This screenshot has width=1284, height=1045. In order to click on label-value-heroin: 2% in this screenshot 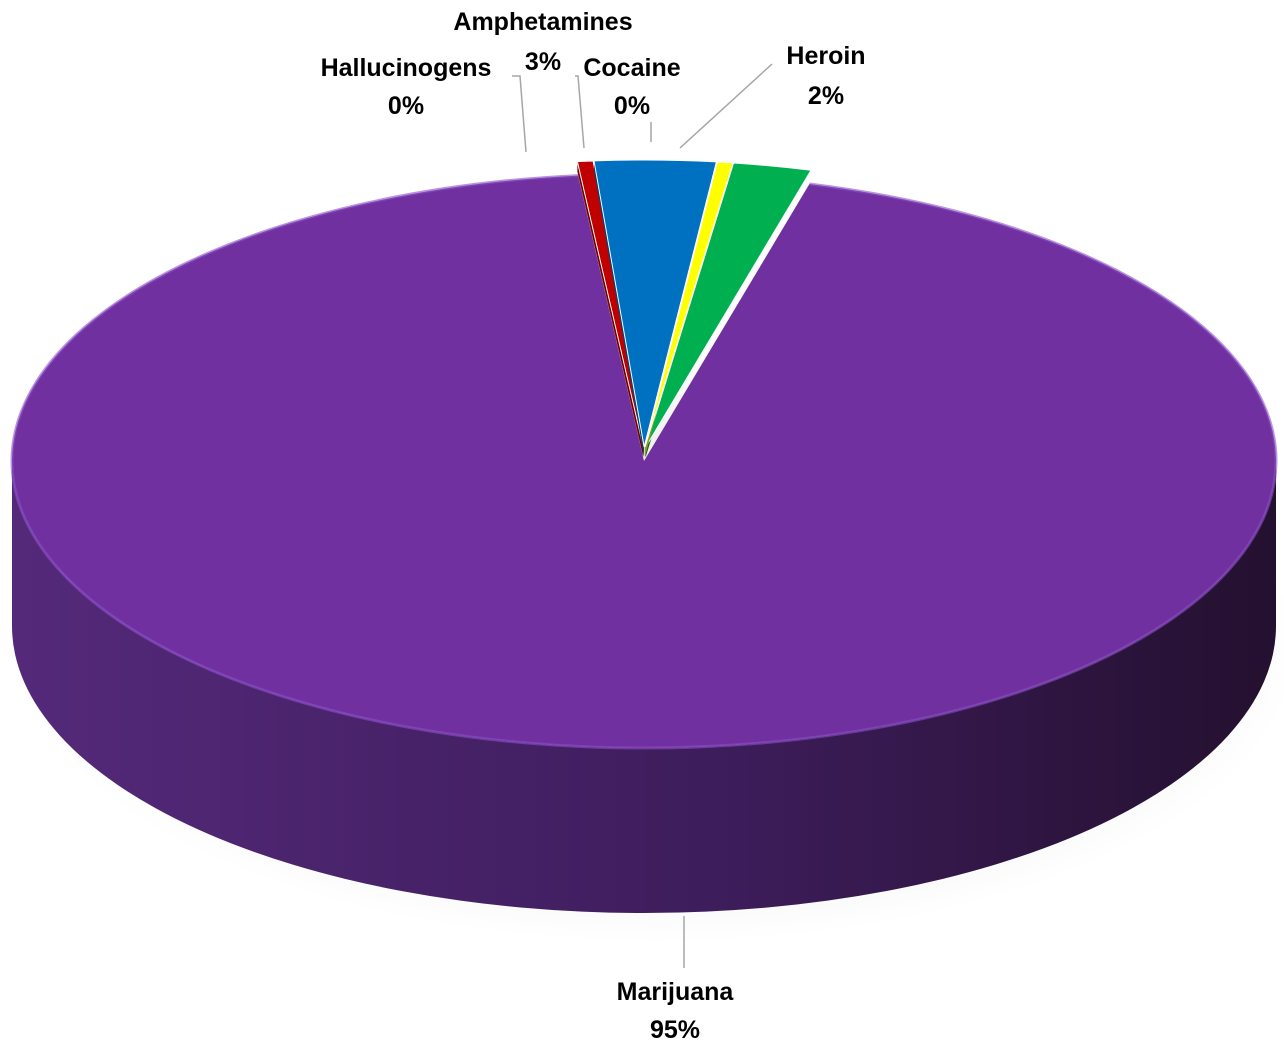, I will do `click(826, 96)`.